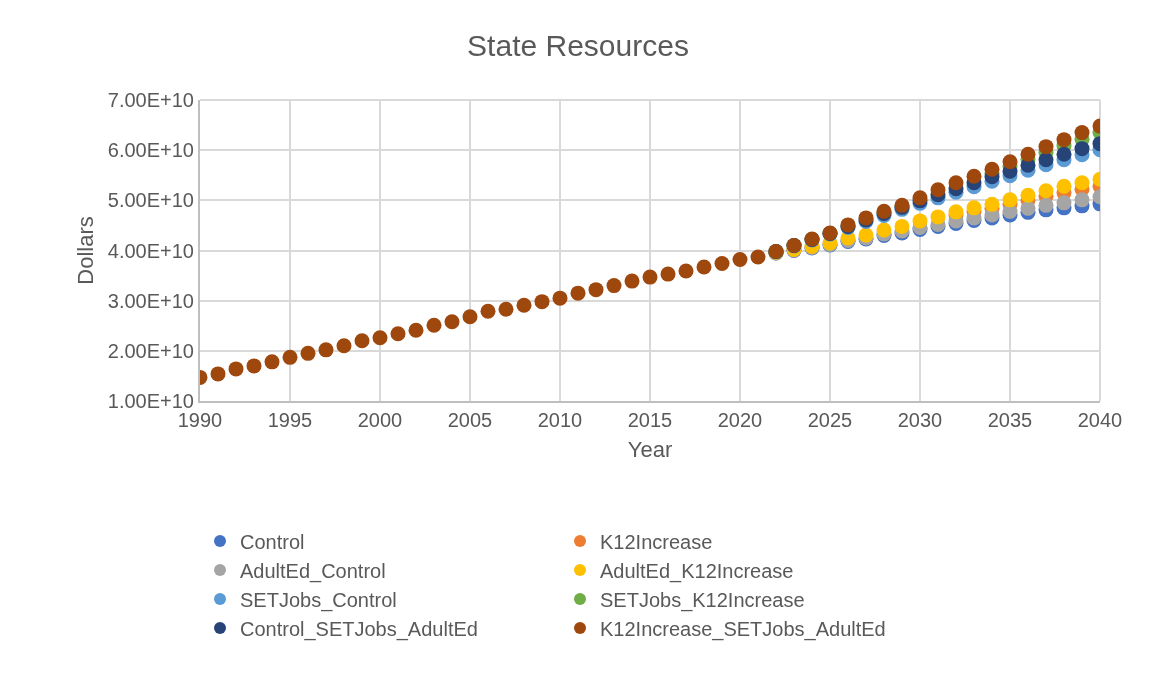 This screenshot has height=693, width=1156. I want to click on x-tick-label: 2000, so click(380, 420).